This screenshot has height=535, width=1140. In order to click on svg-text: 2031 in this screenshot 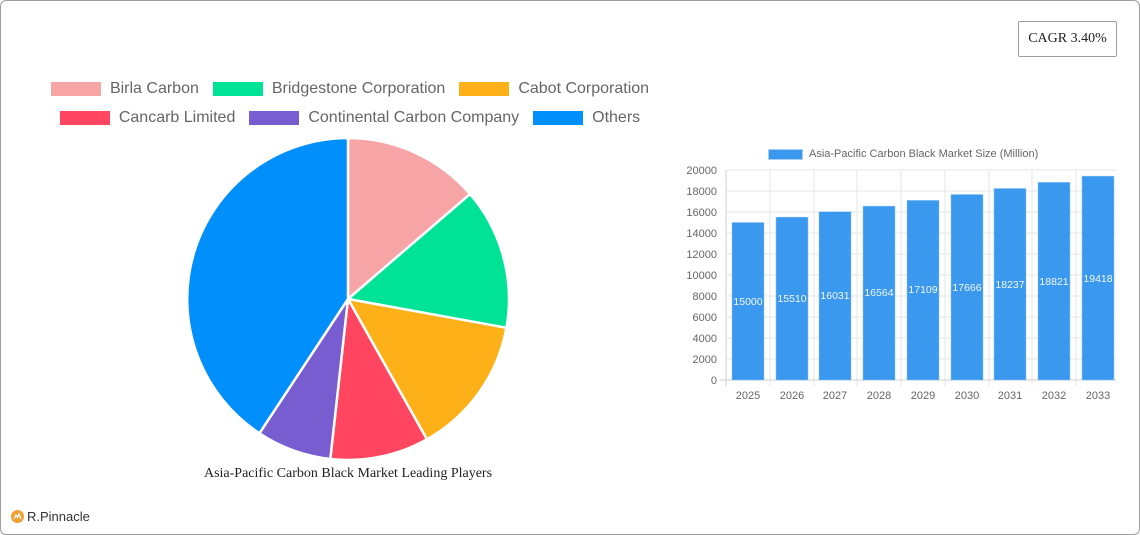, I will do `click(1010, 396)`.